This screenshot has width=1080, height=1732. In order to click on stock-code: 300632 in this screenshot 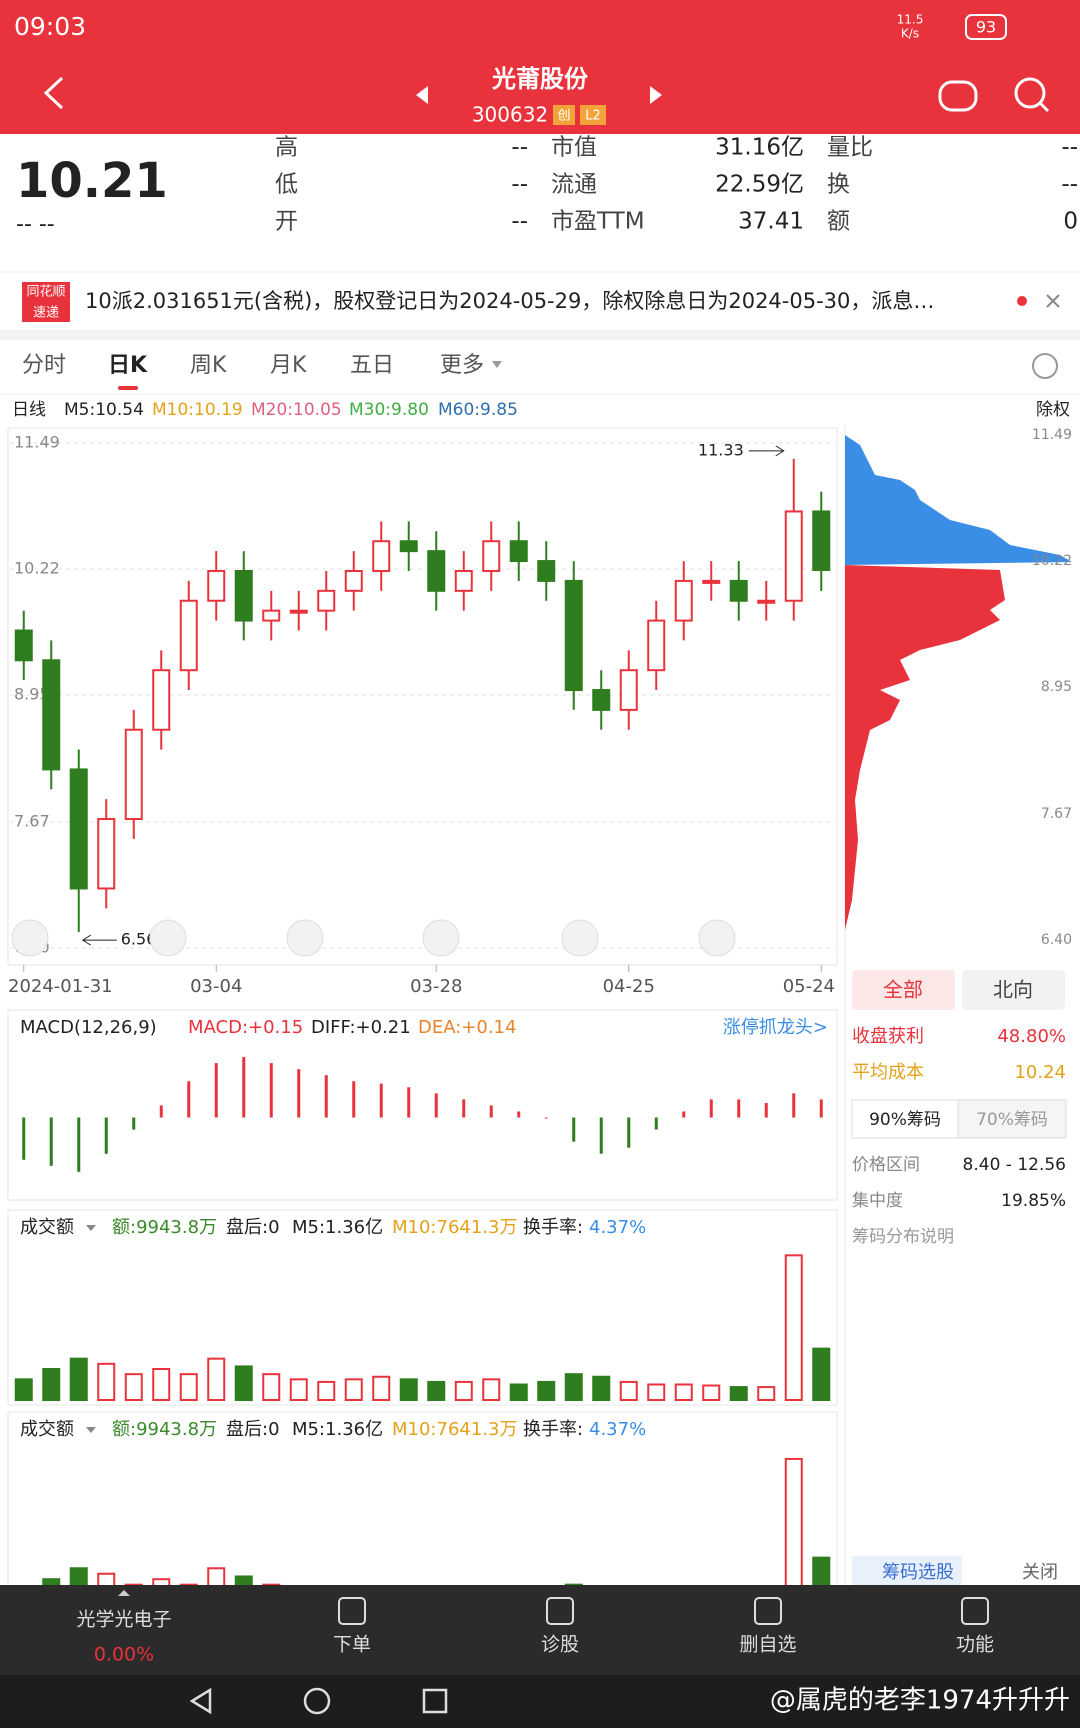, I will do `click(510, 115)`.